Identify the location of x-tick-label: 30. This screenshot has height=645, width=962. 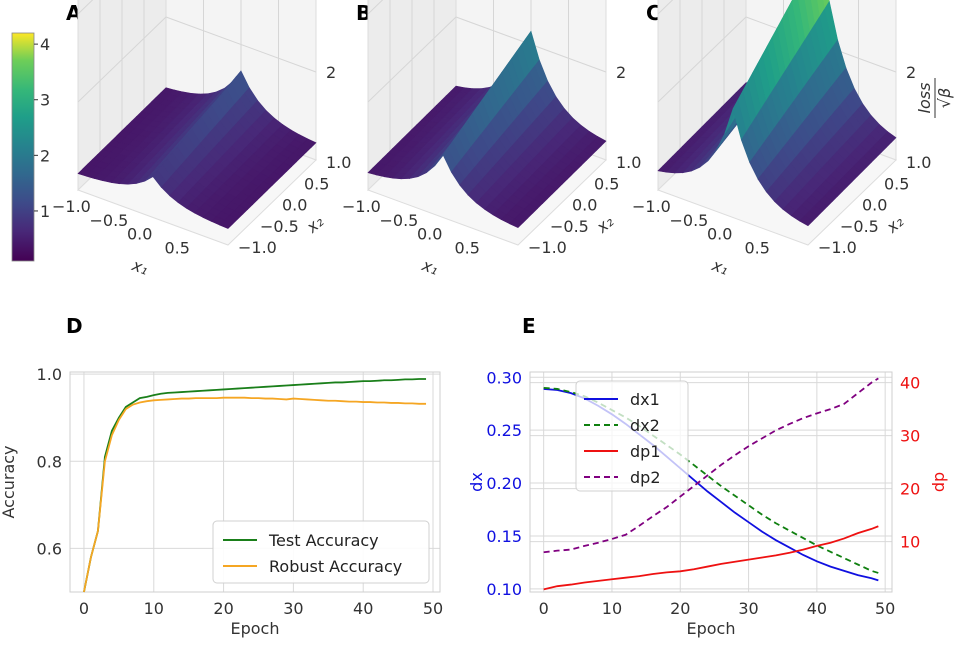
(293, 608).